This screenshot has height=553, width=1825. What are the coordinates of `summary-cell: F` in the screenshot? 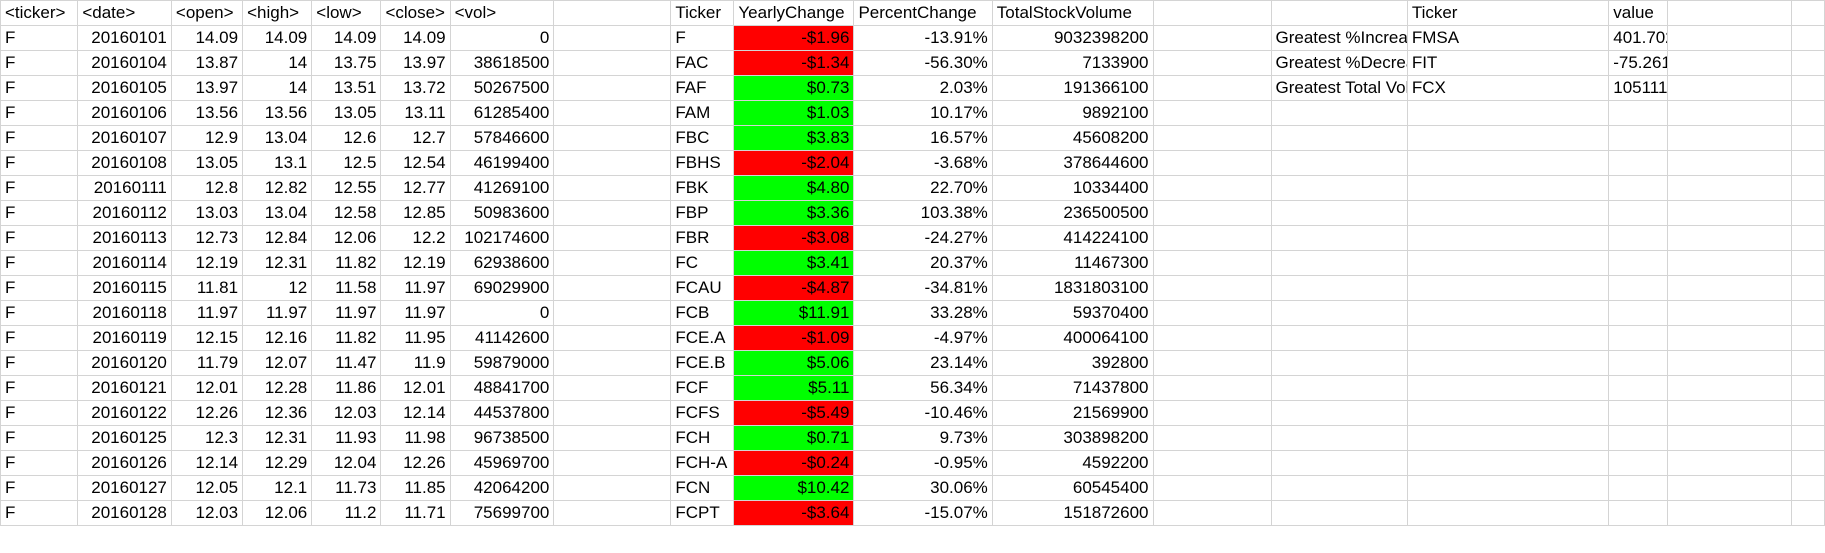 It's located at (702, 38).